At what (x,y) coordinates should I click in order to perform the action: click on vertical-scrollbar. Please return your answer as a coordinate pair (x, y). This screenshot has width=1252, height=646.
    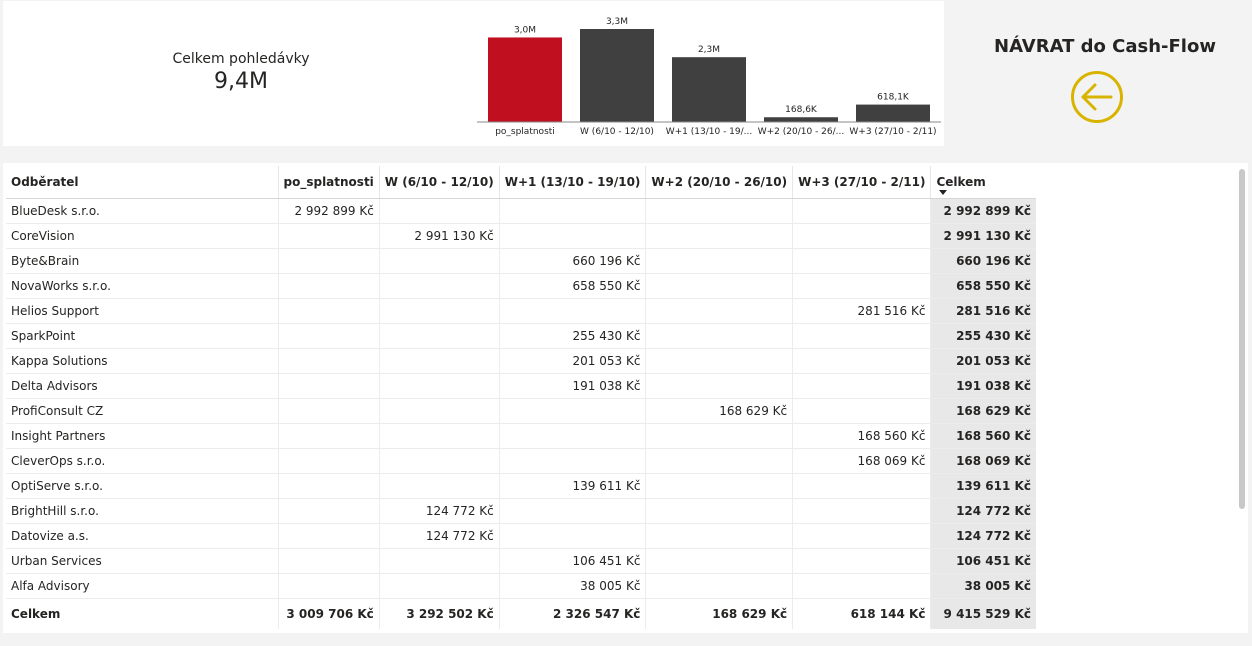
    Looking at the image, I should click on (1242, 339).